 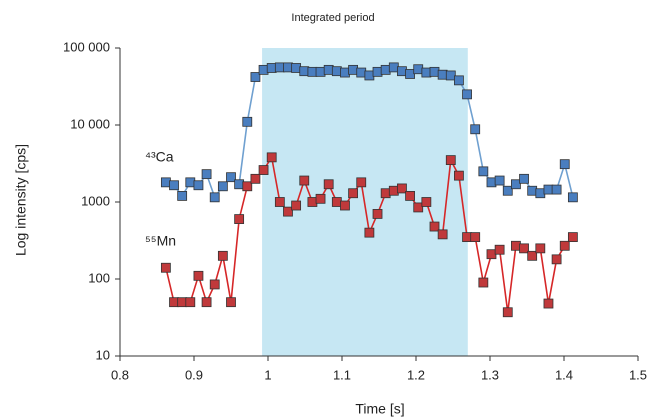 What do you see at coordinates (564, 374) in the screenshot?
I see `x-tick-label: 1.4` at bounding box center [564, 374].